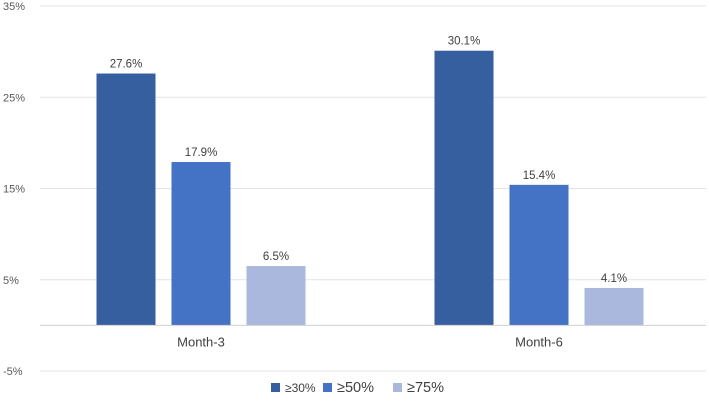  I want to click on legend-label: ≥75%, so click(425, 388).